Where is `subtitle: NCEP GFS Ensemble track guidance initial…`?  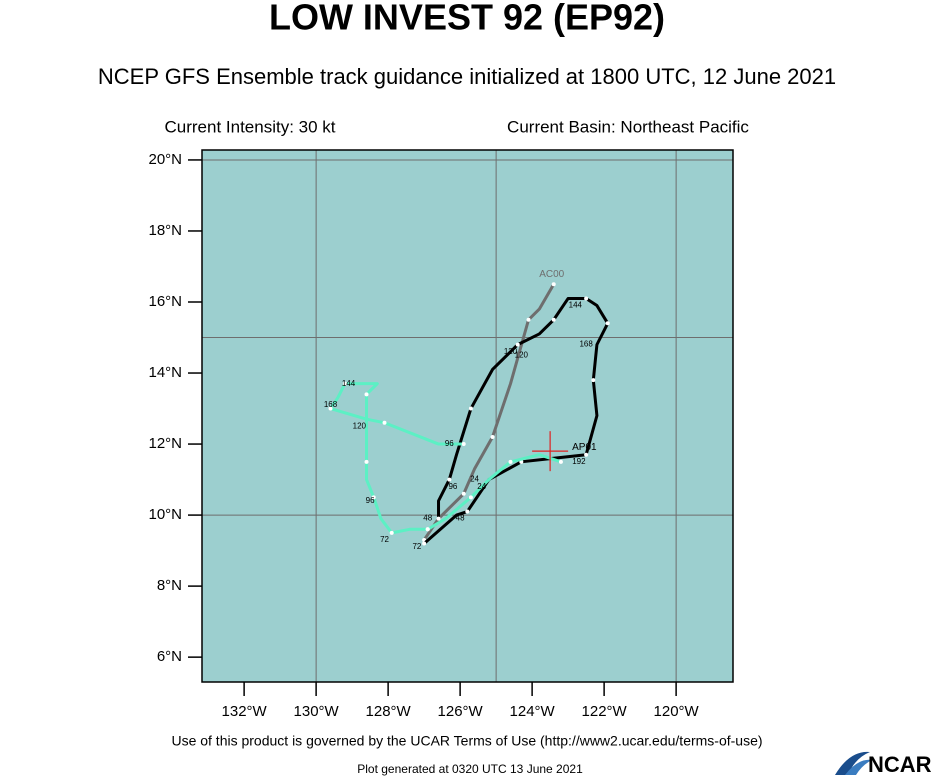
subtitle: NCEP GFS Ensemble track guidance initial… is located at coordinates (467, 76).